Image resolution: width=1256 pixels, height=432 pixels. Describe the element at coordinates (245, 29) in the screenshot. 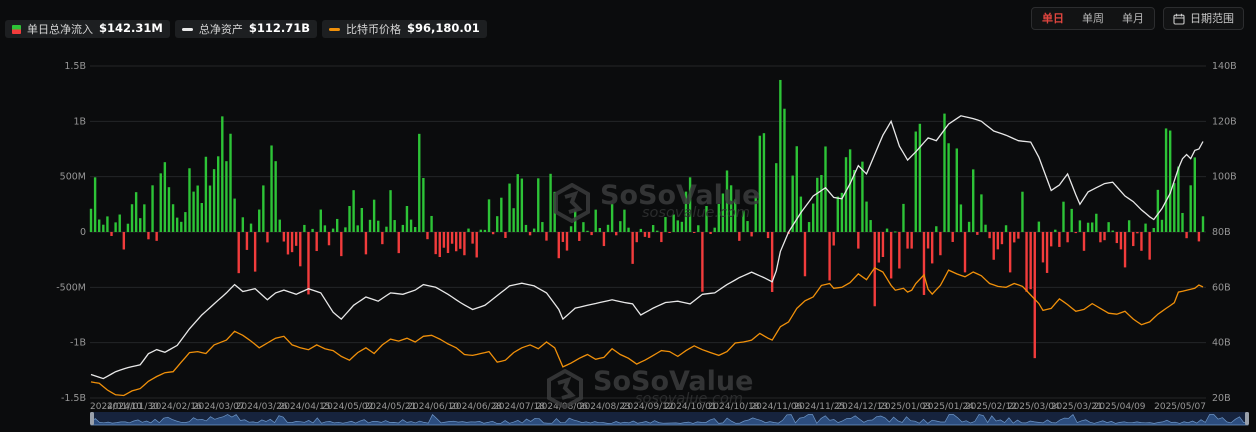

I see `legend-item-net-assets: 总净资产 $112.71B` at that location.